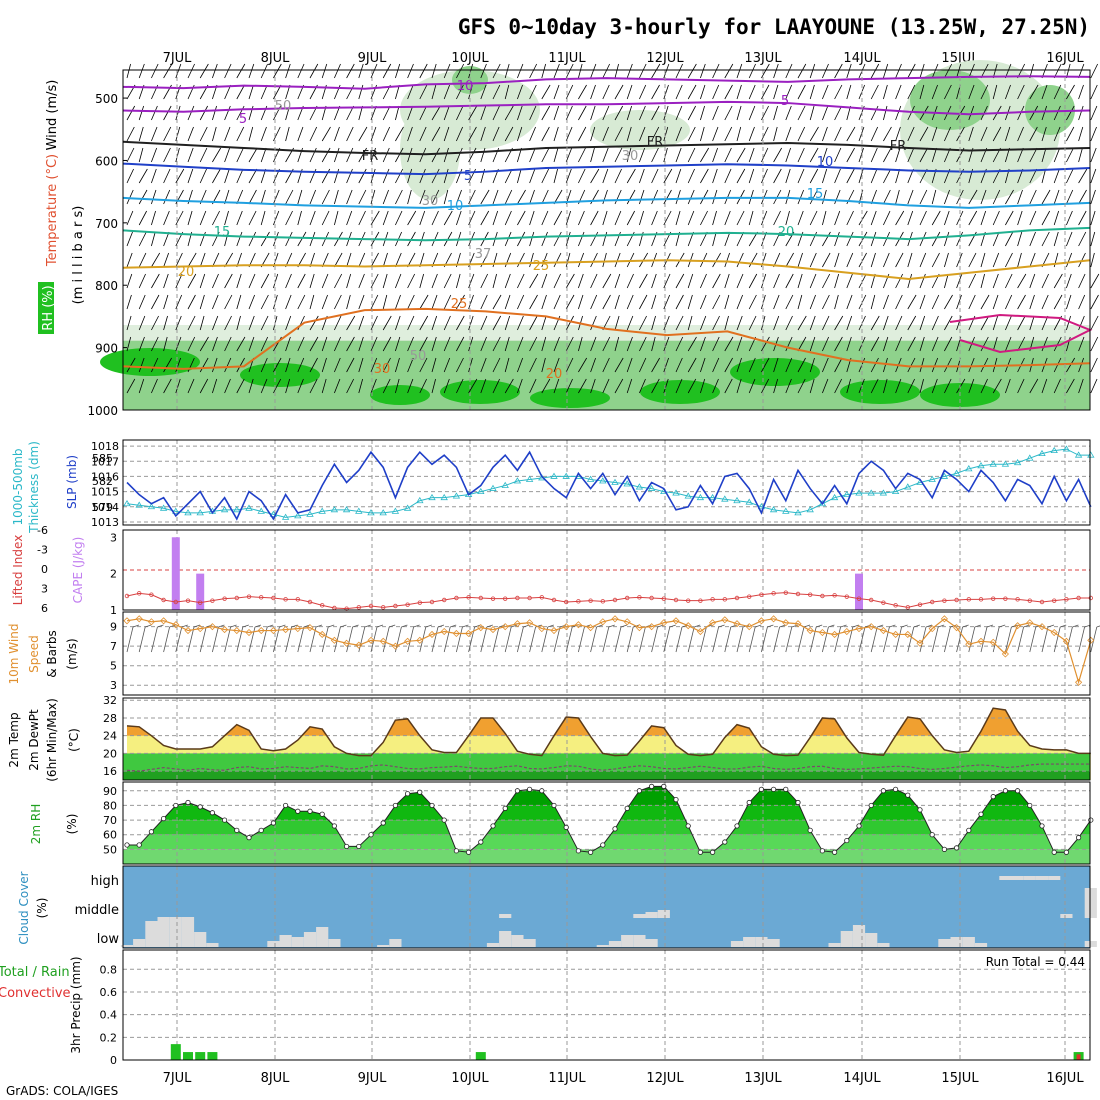 This screenshot has width=1100, height=1100. I want to click on date-label-bottom-7JUL: 7JUL, so click(178, 1078).